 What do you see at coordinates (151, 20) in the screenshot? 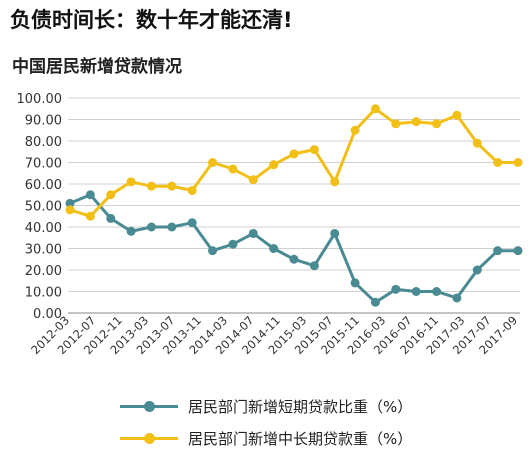
I see `headline: 负债时间长：数十年才能还清!` at bounding box center [151, 20].